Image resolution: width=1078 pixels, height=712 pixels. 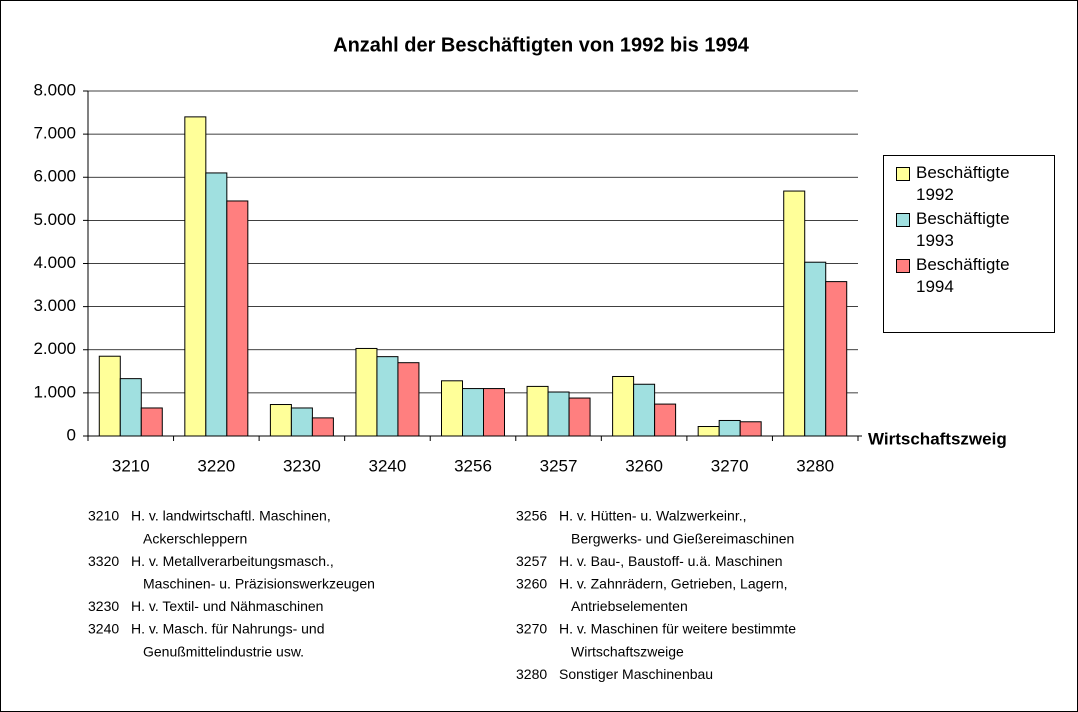 What do you see at coordinates (473, 465) in the screenshot?
I see `x-tick-label: 3256` at bounding box center [473, 465].